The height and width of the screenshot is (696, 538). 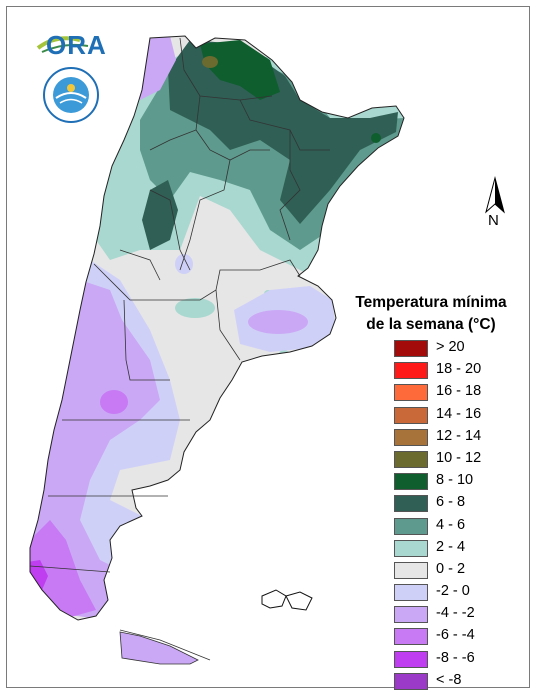 What do you see at coordinates (210, 62) in the screenshot?
I see `zone-10-12-spot` at bounding box center [210, 62].